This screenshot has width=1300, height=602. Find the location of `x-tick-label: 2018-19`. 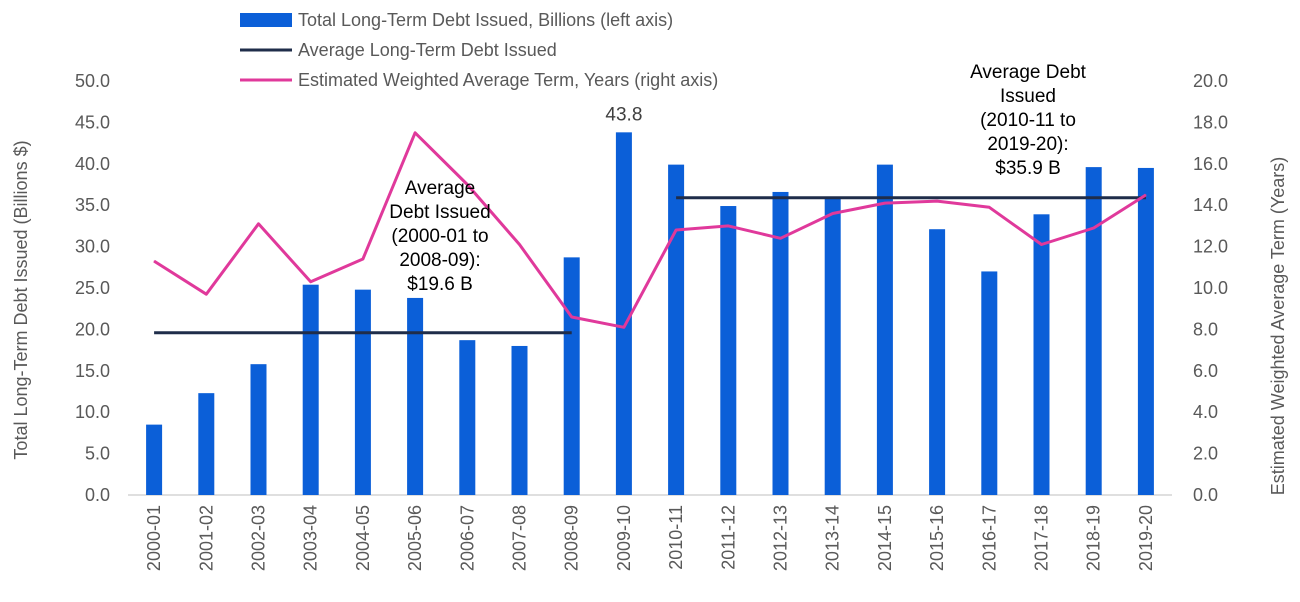

x-tick-label: 2018-19 is located at coordinates (1094, 538).